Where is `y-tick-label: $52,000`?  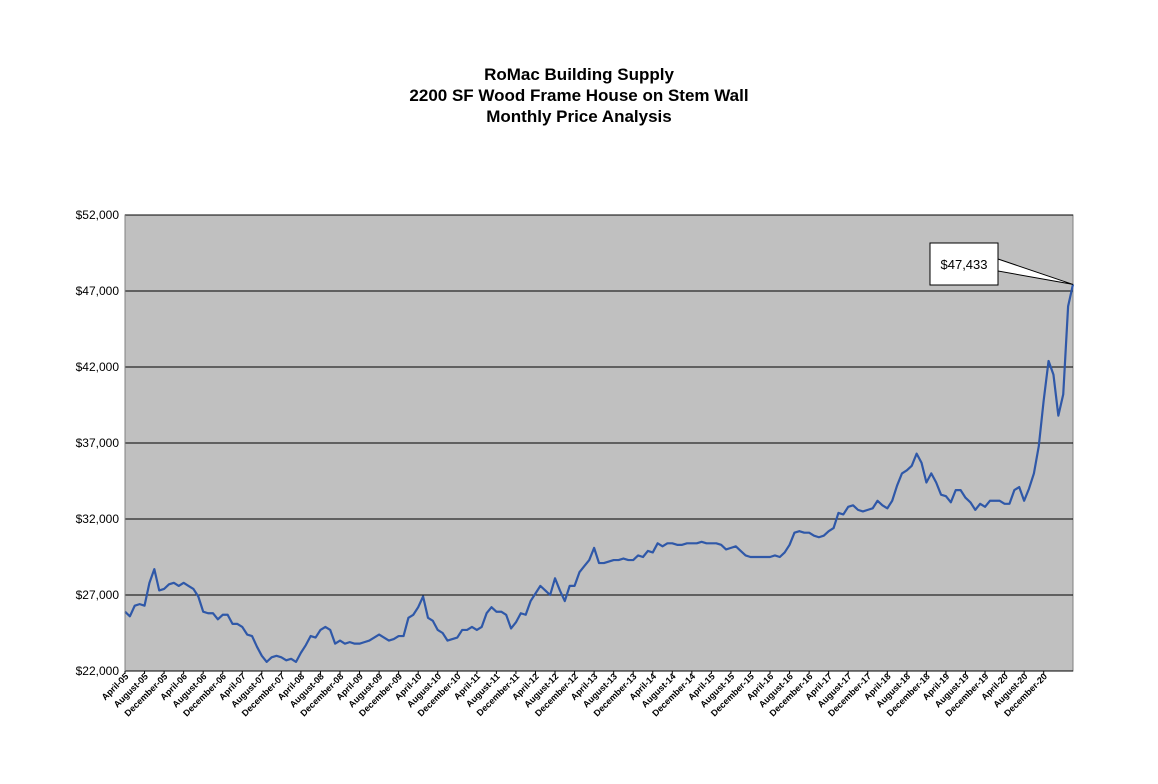
y-tick-label: $52,000 is located at coordinates (98, 215).